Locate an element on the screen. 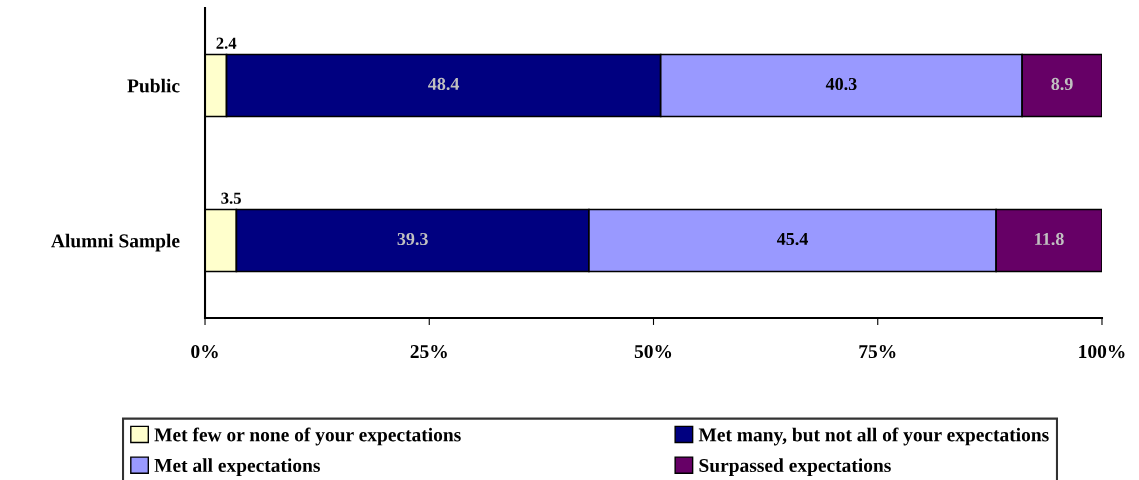 The width and height of the screenshot is (1139, 480). x-tick-label: 100% is located at coordinates (1102, 351).